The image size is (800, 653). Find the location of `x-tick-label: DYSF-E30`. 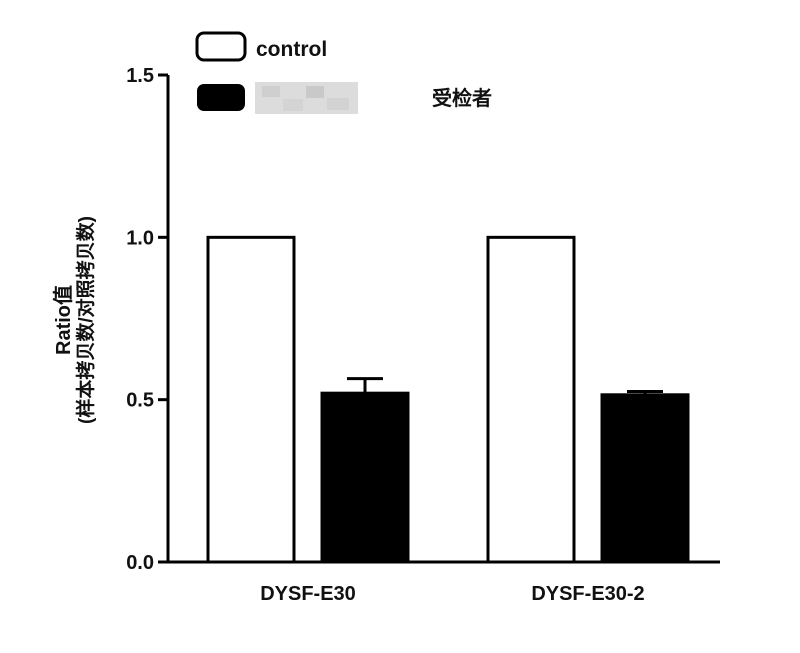

x-tick-label: DYSF-E30 is located at coordinates (308, 594).